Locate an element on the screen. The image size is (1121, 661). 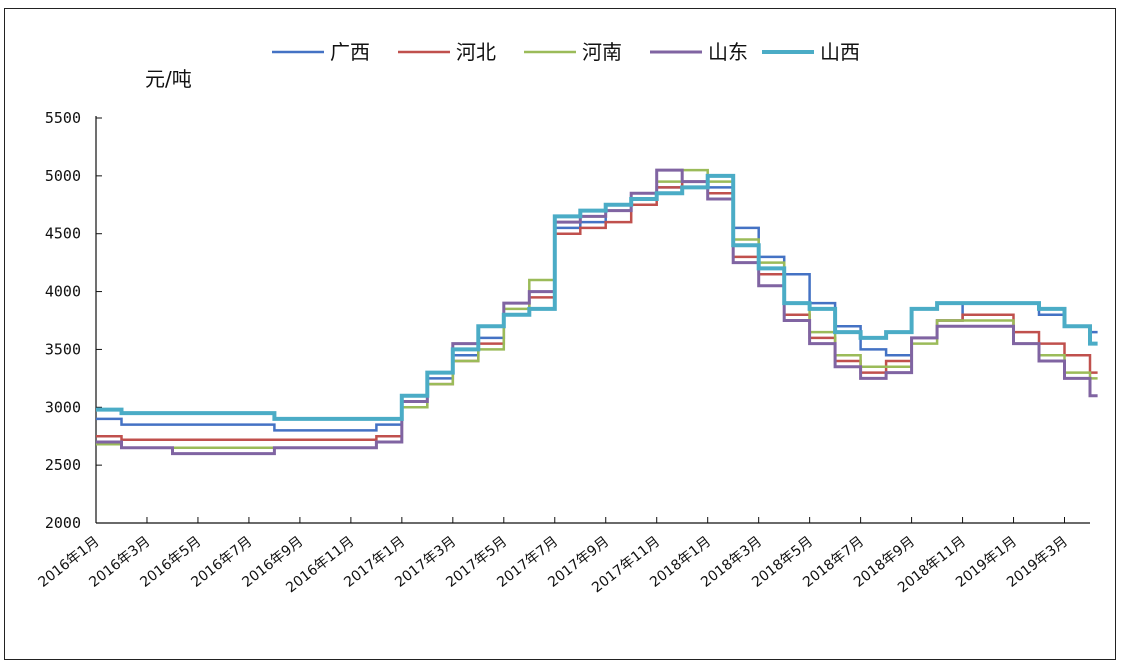
legend-label-3: 山东 is located at coordinates (728, 52).